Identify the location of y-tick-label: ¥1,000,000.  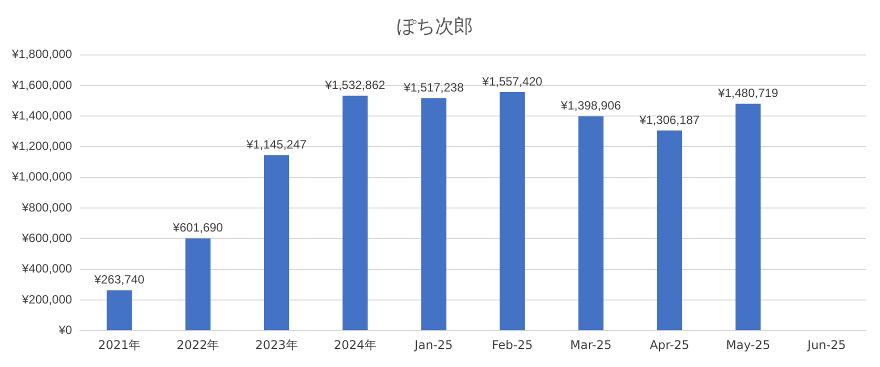
(41, 177).